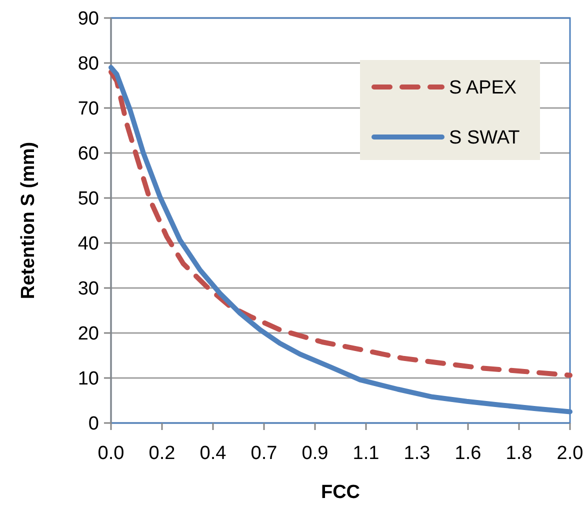  What do you see at coordinates (111, 453) in the screenshot?
I see `x-tick-label: 0.0` at bounding box center [111, 453].